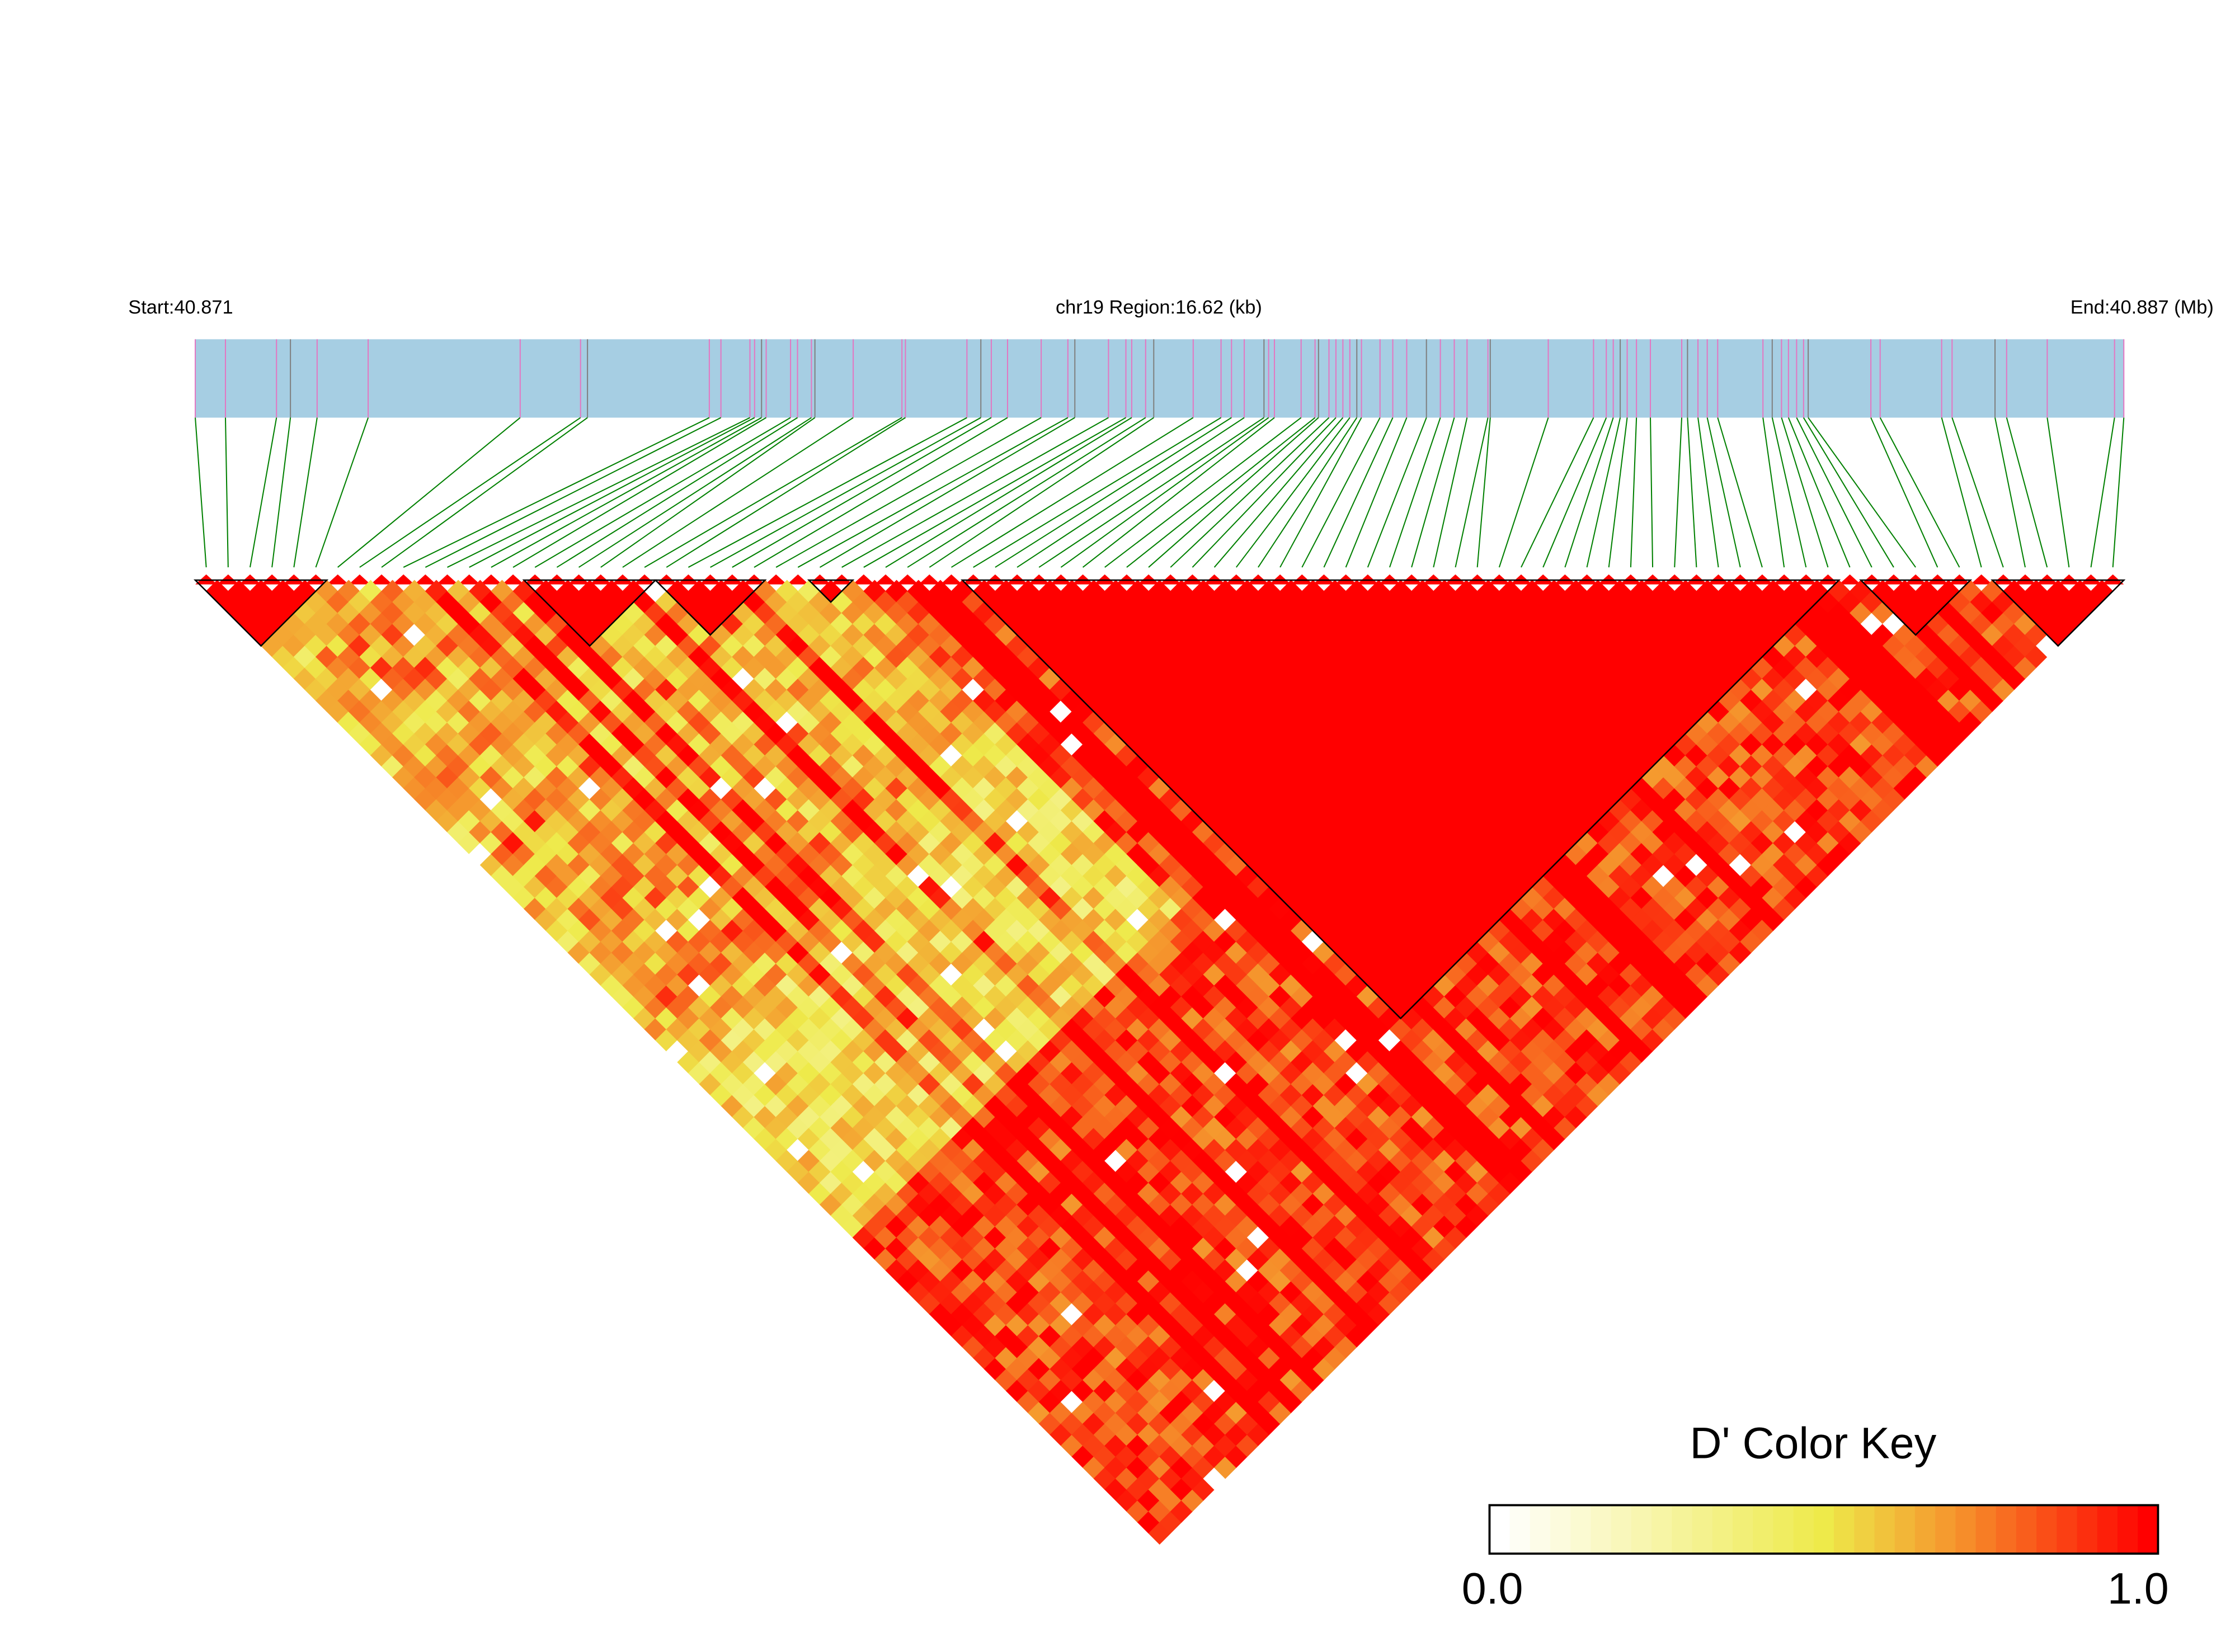 The image size is (2235, 1652). What do you see at coordinates (1492, 1588) in the screenshot?
I see `color-key-min-label: 0.0` at bounding box center [1492, 1588].